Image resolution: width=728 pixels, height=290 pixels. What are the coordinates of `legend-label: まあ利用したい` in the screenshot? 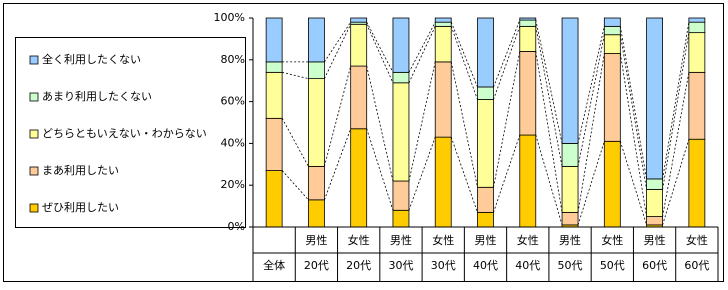 It's located at (80, 170).